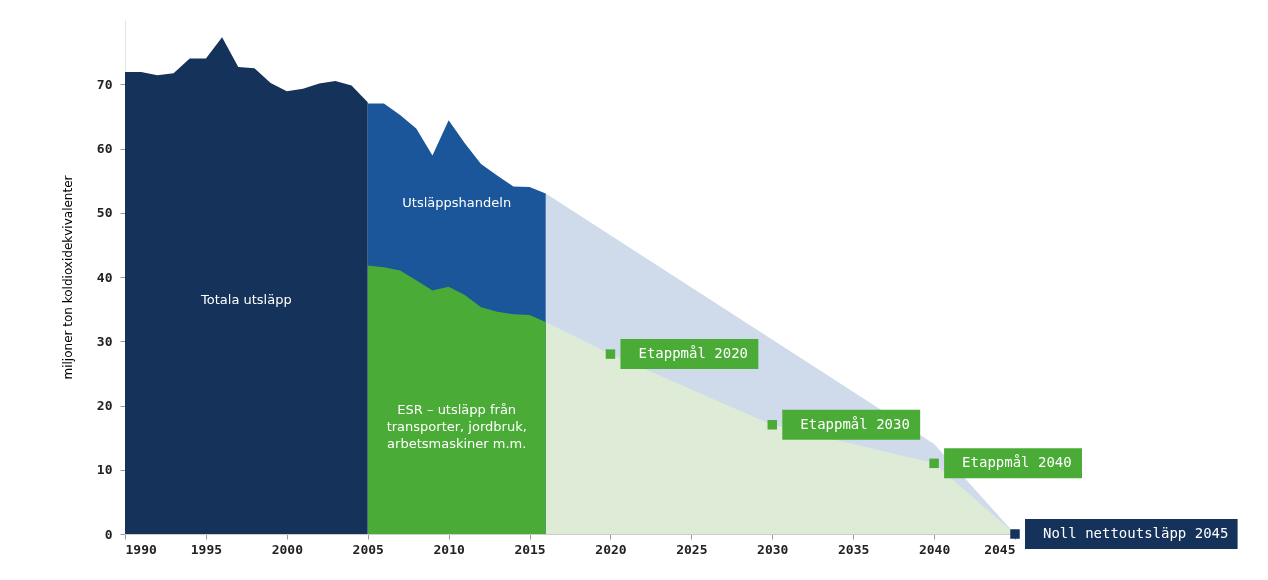 The width and height of the screenshot is (1268, 580). Describe the element at coordinates (530, 549) in the screenshot. I see `x-tick-label: 2015` at that location.